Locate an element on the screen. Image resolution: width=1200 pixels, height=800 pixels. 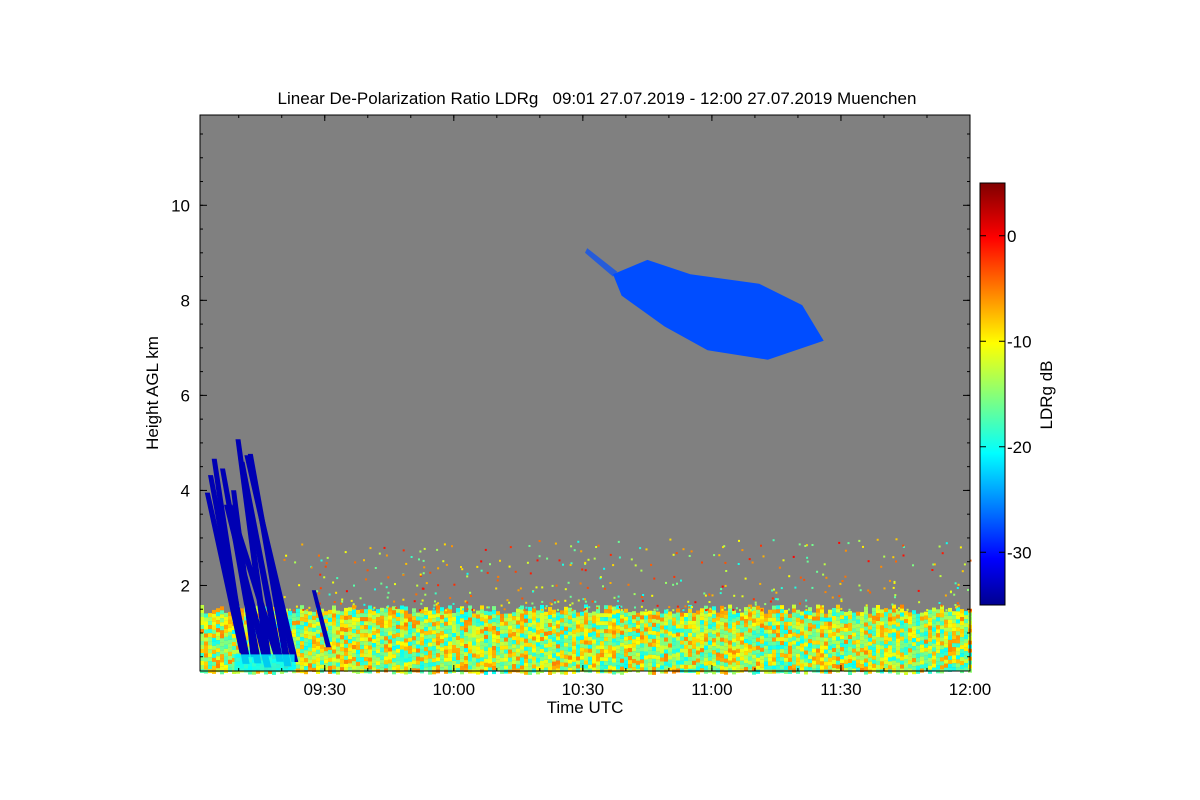
fall-streak is located at coordinates (232, 582).